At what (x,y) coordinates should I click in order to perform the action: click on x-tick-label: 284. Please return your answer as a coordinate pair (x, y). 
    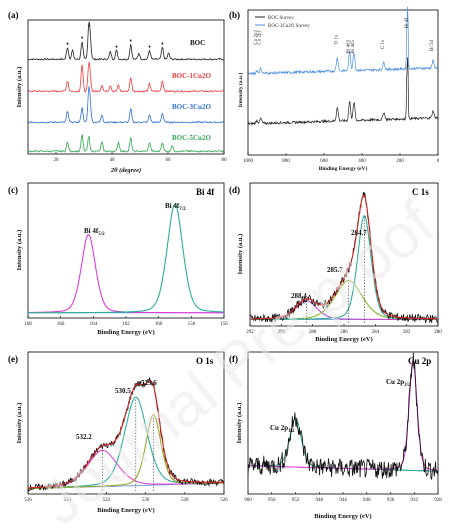
    Looking at the image, I should click on (376, 332).